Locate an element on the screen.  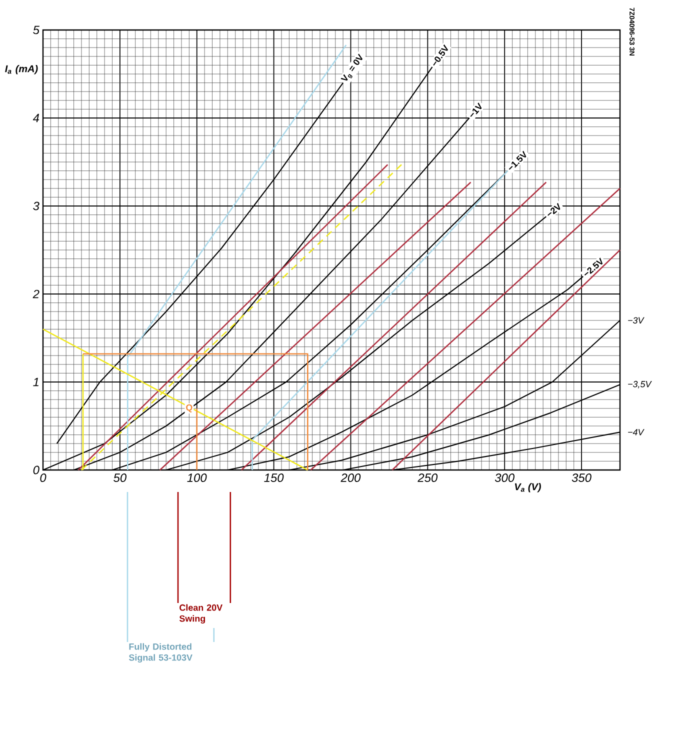
text: V$_{g}$ = 0V is located at coordinates (351, 67).